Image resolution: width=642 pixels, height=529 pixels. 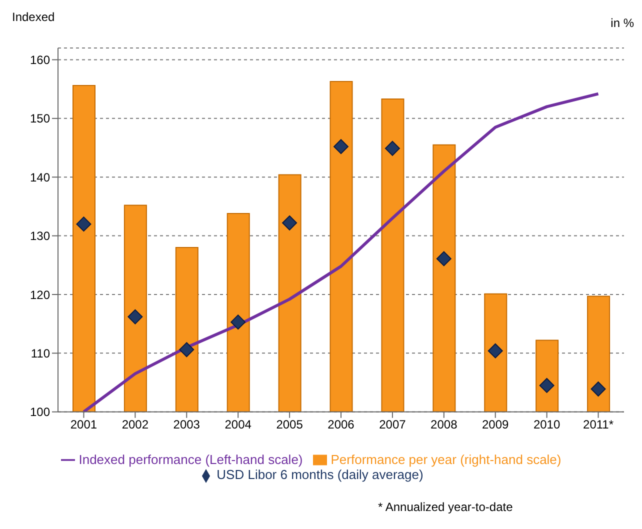 I want to click on legend-label: USD Libor 6 months (daily average), so click(x=320, y=474).